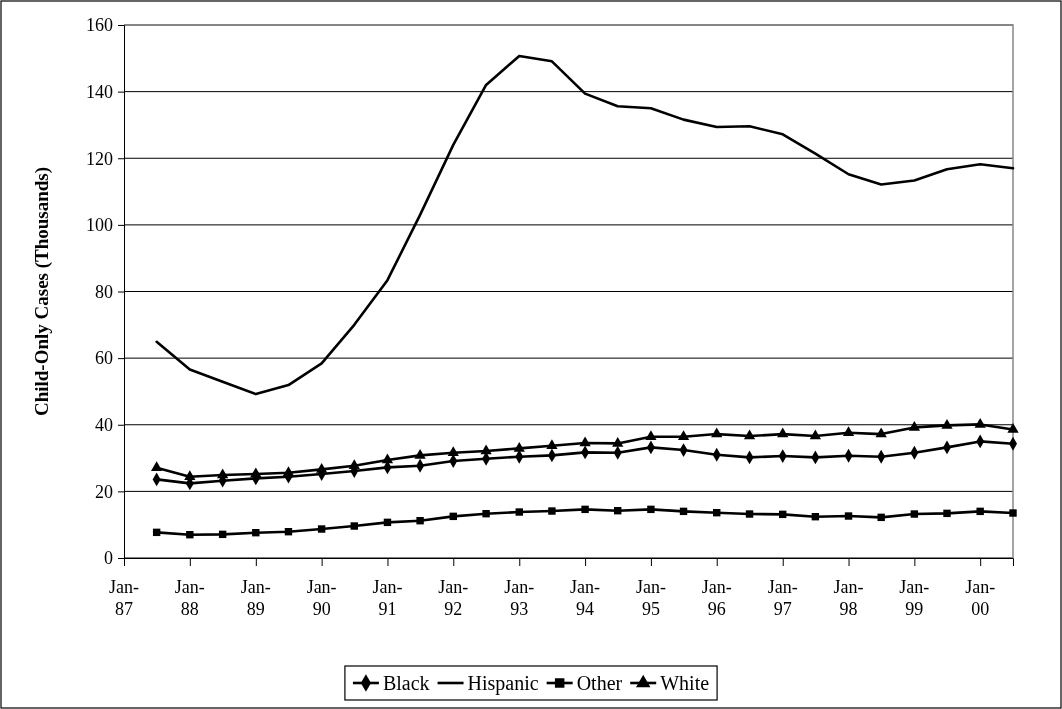  What do you see at coordinates (848, 598) in the screenshot?
I see `x-tick-label: Jan-98` at bounding box center [848, 598].